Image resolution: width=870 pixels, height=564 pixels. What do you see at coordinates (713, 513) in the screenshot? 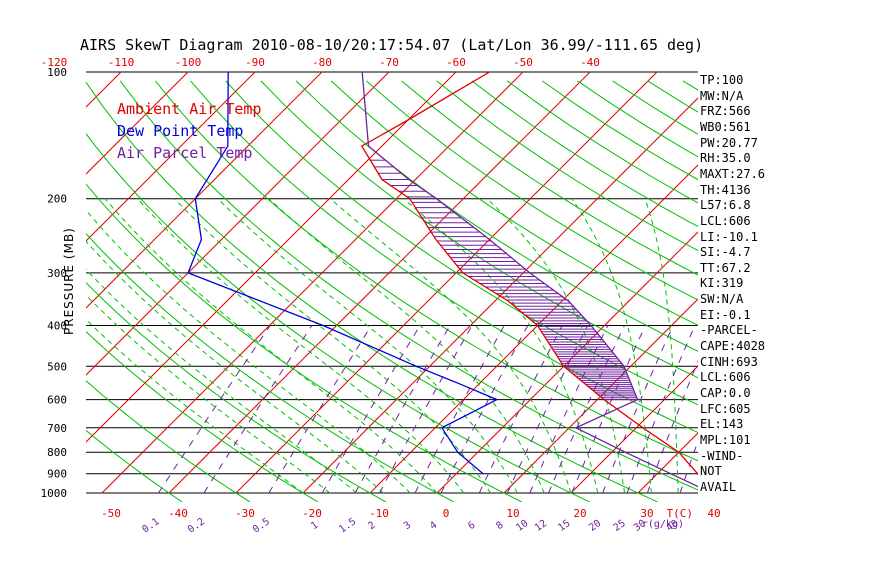
I see `bottom-temp-tick-label: 40` at bounding box center [713, 513].